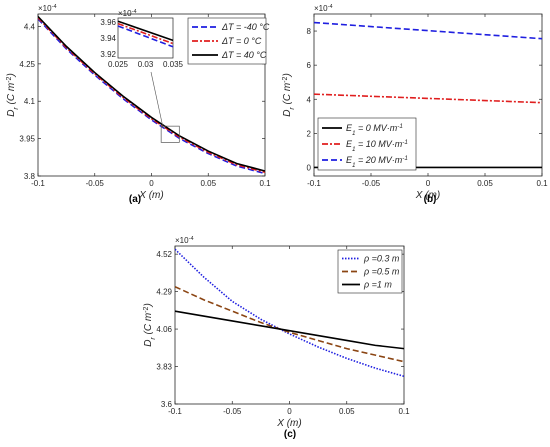 This screenshot has height=447, width=550. Describe the element at coordinates (244, 55) in the screenshot. I see `legend-label-3: ΔT = 40 °C` at that location.